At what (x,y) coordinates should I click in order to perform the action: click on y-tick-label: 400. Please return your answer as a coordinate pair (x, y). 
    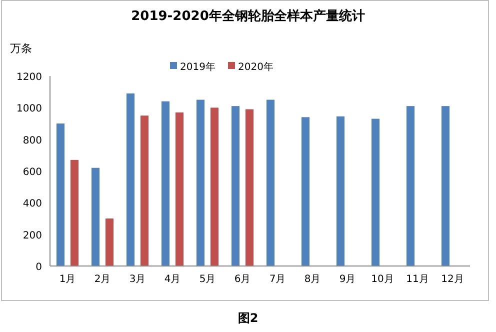
    Looking at the image, I should click on (32, 204).